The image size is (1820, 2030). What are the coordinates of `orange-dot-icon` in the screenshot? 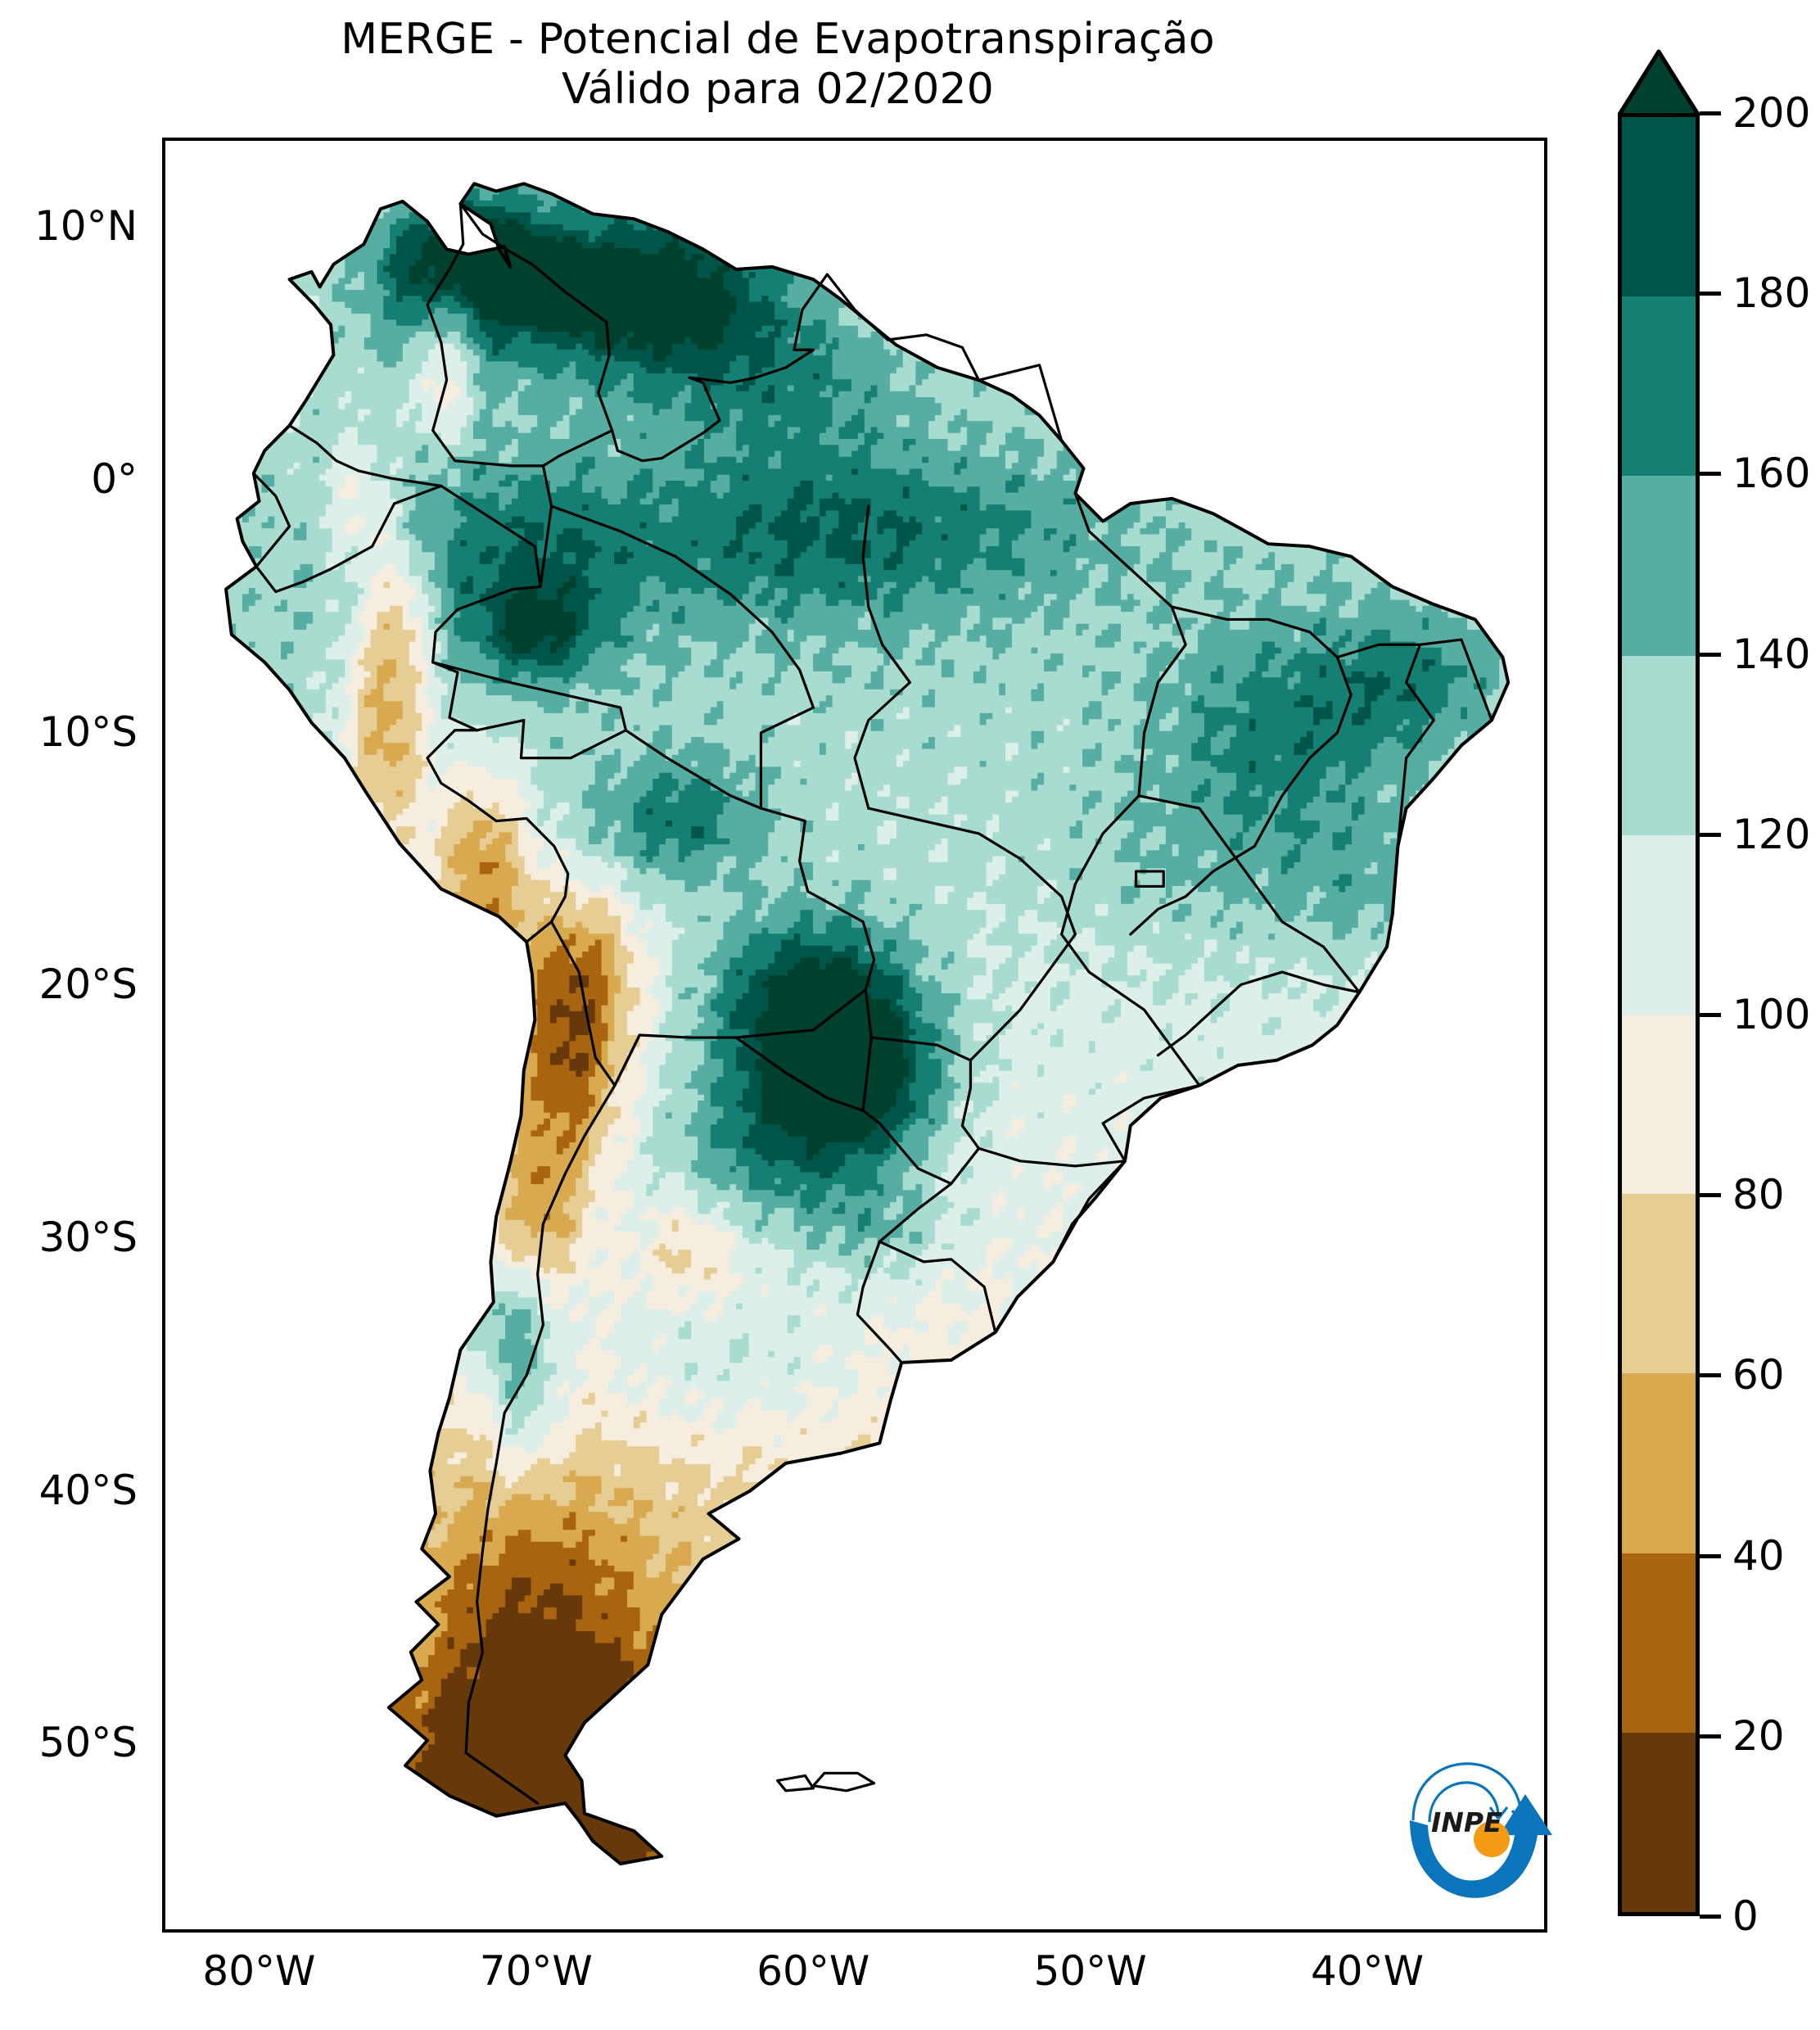 It's located at (1492, 1839).